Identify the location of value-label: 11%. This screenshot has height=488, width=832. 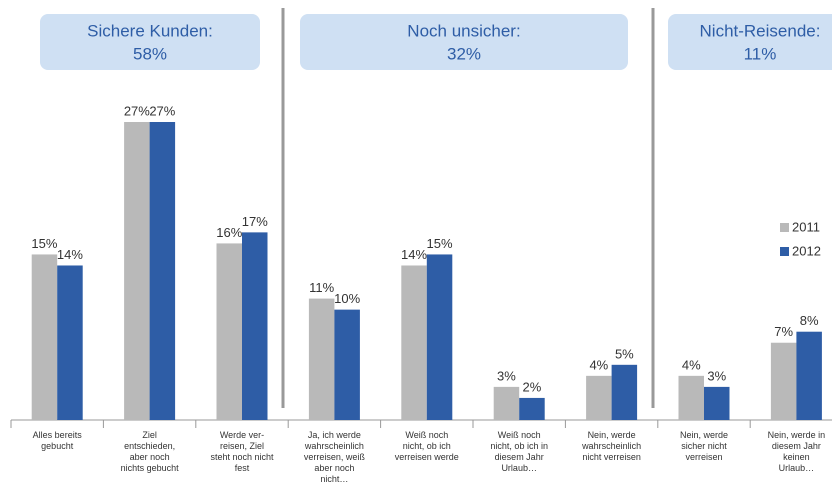
(321, 287).